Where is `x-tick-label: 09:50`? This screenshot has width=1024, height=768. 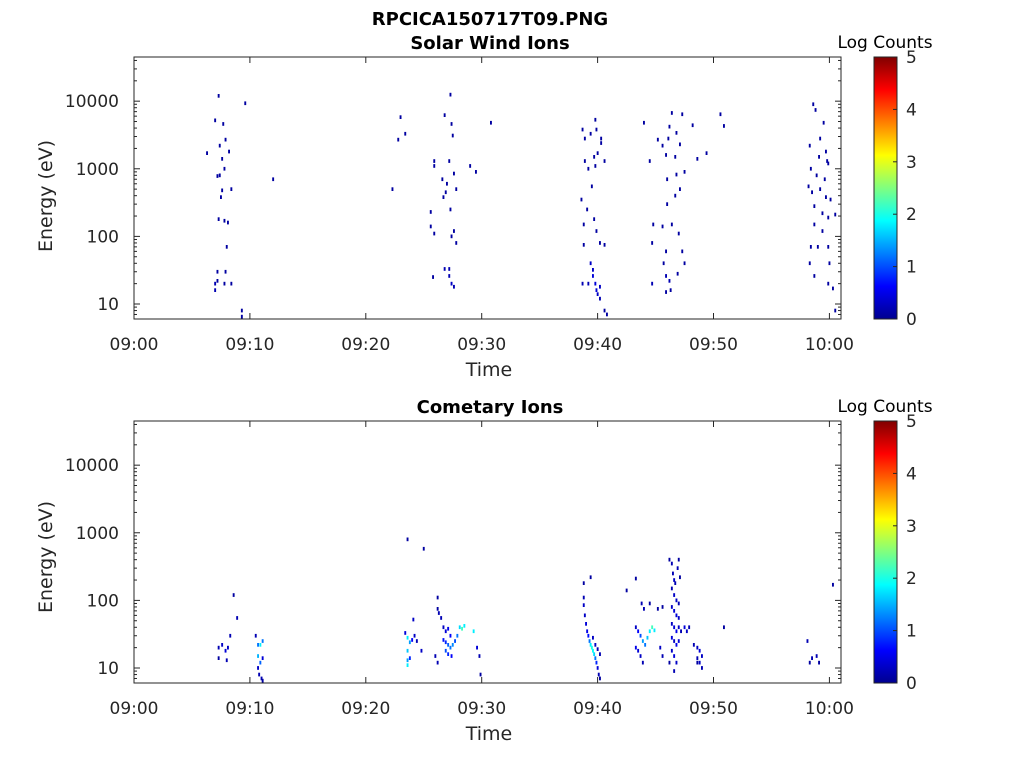
x-tick-label: 09:50 is located at coordinates (713, 345).